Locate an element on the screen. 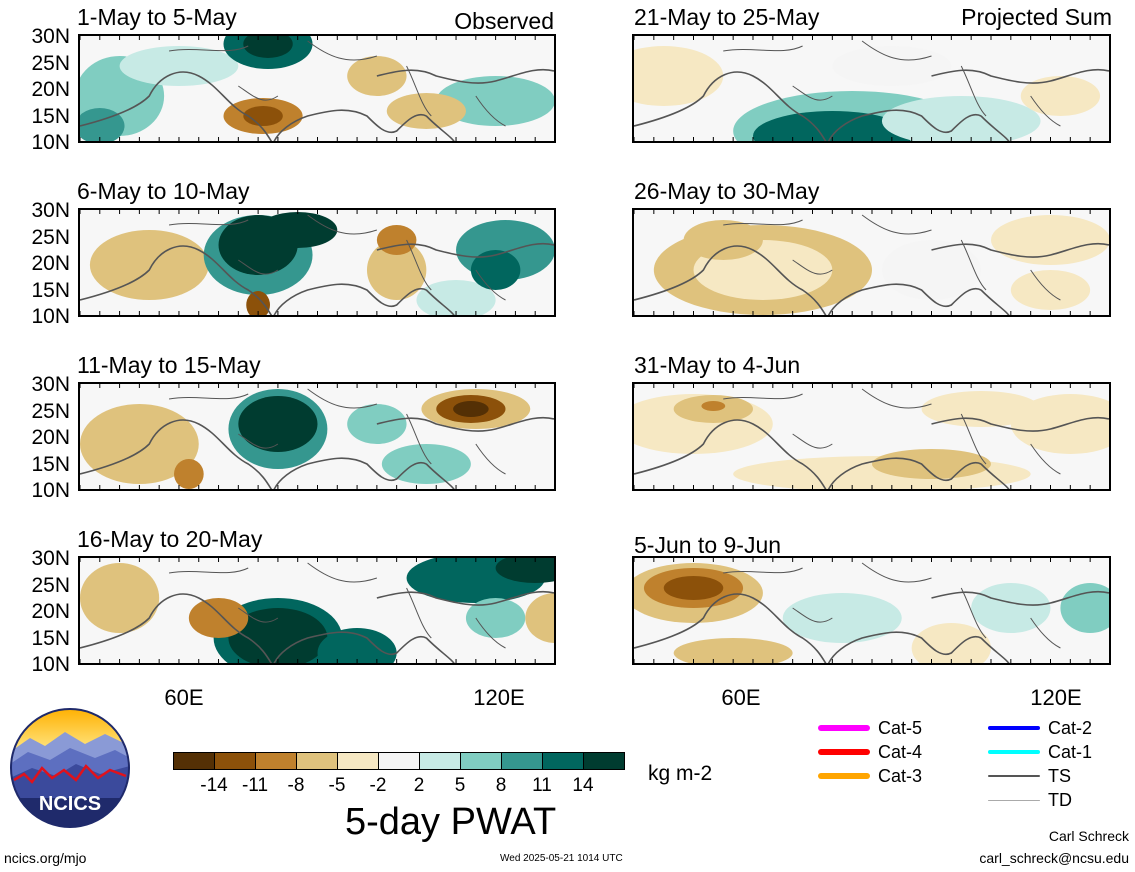 The height and width of the screenshot is (872, 1135). timestamp: Wed 2025-05-21 1014 UTC is located at coordinates (561, 858).